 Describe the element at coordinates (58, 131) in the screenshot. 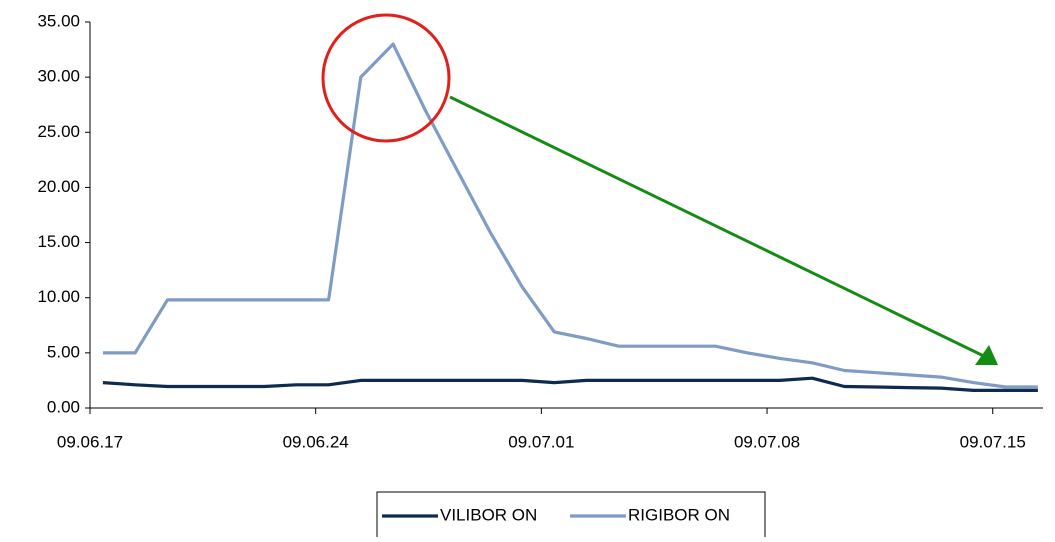

I see `y-tick-label: 25.00` at that location.